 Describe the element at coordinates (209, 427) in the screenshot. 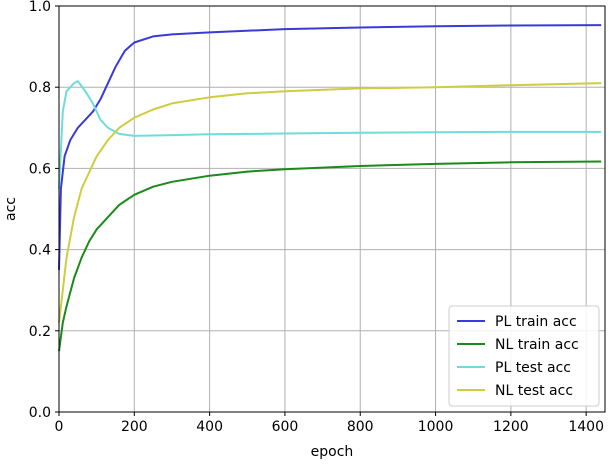

I see `x-tick-label: 400` at that location.